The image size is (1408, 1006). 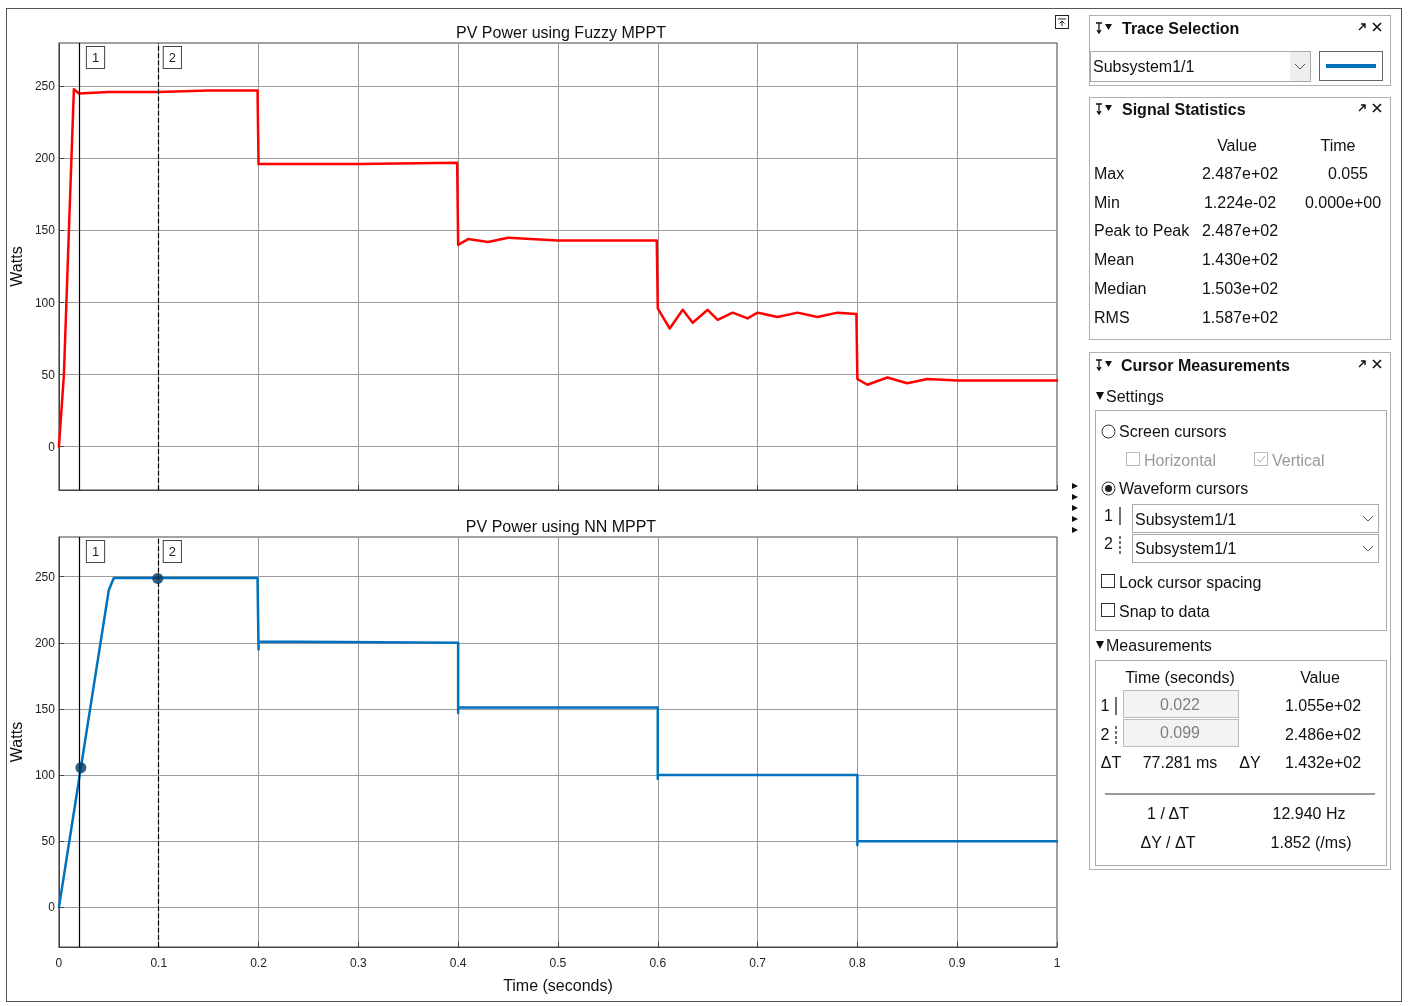 What do you see at coordinates (1240, 202) in the screenshot?
I see `text: 1.224e-02` at bounding box center [1240, 202].